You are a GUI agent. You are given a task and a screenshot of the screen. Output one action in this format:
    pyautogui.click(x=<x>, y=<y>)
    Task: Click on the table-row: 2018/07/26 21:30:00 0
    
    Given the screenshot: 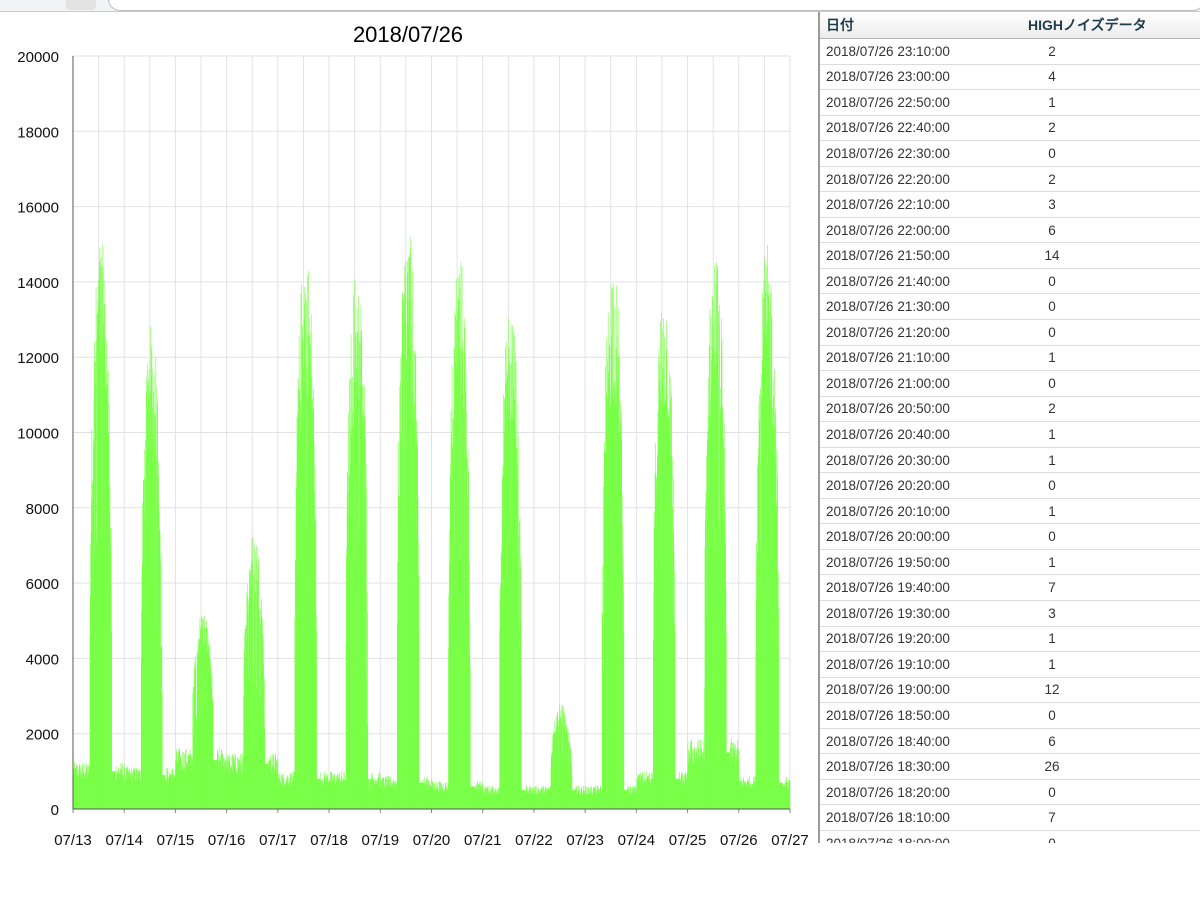 What is the action you would take?
    pyautogui.click(x=1010, y=307)
    